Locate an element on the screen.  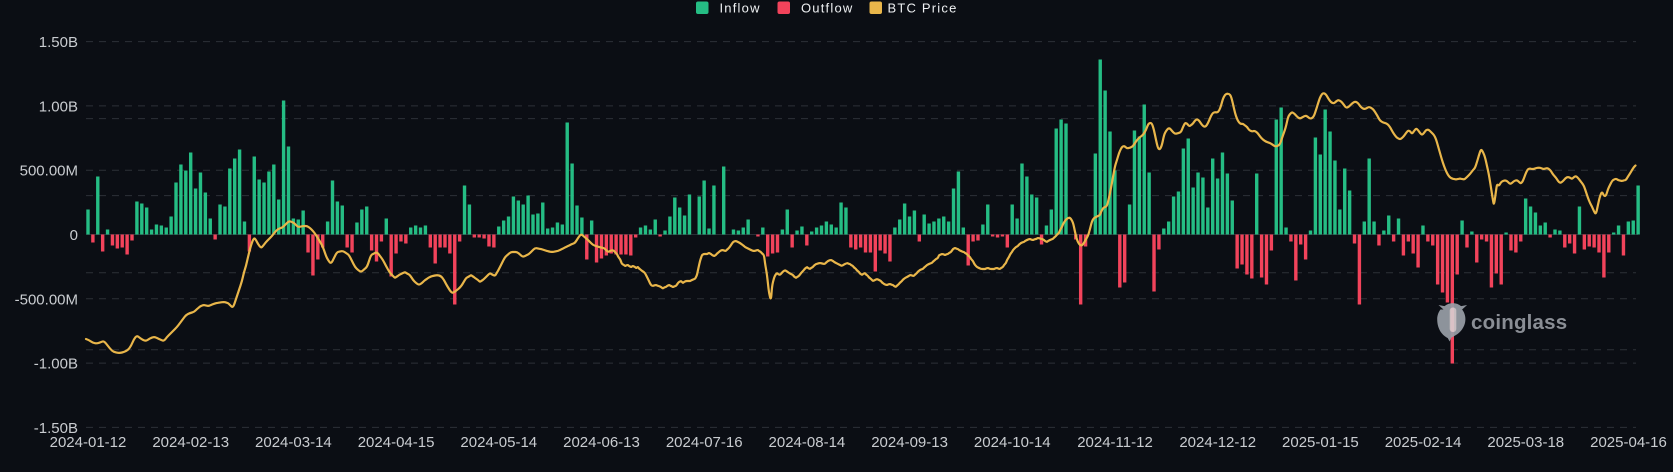
svg-text: BTC Price is located at coordinates (923, 8).